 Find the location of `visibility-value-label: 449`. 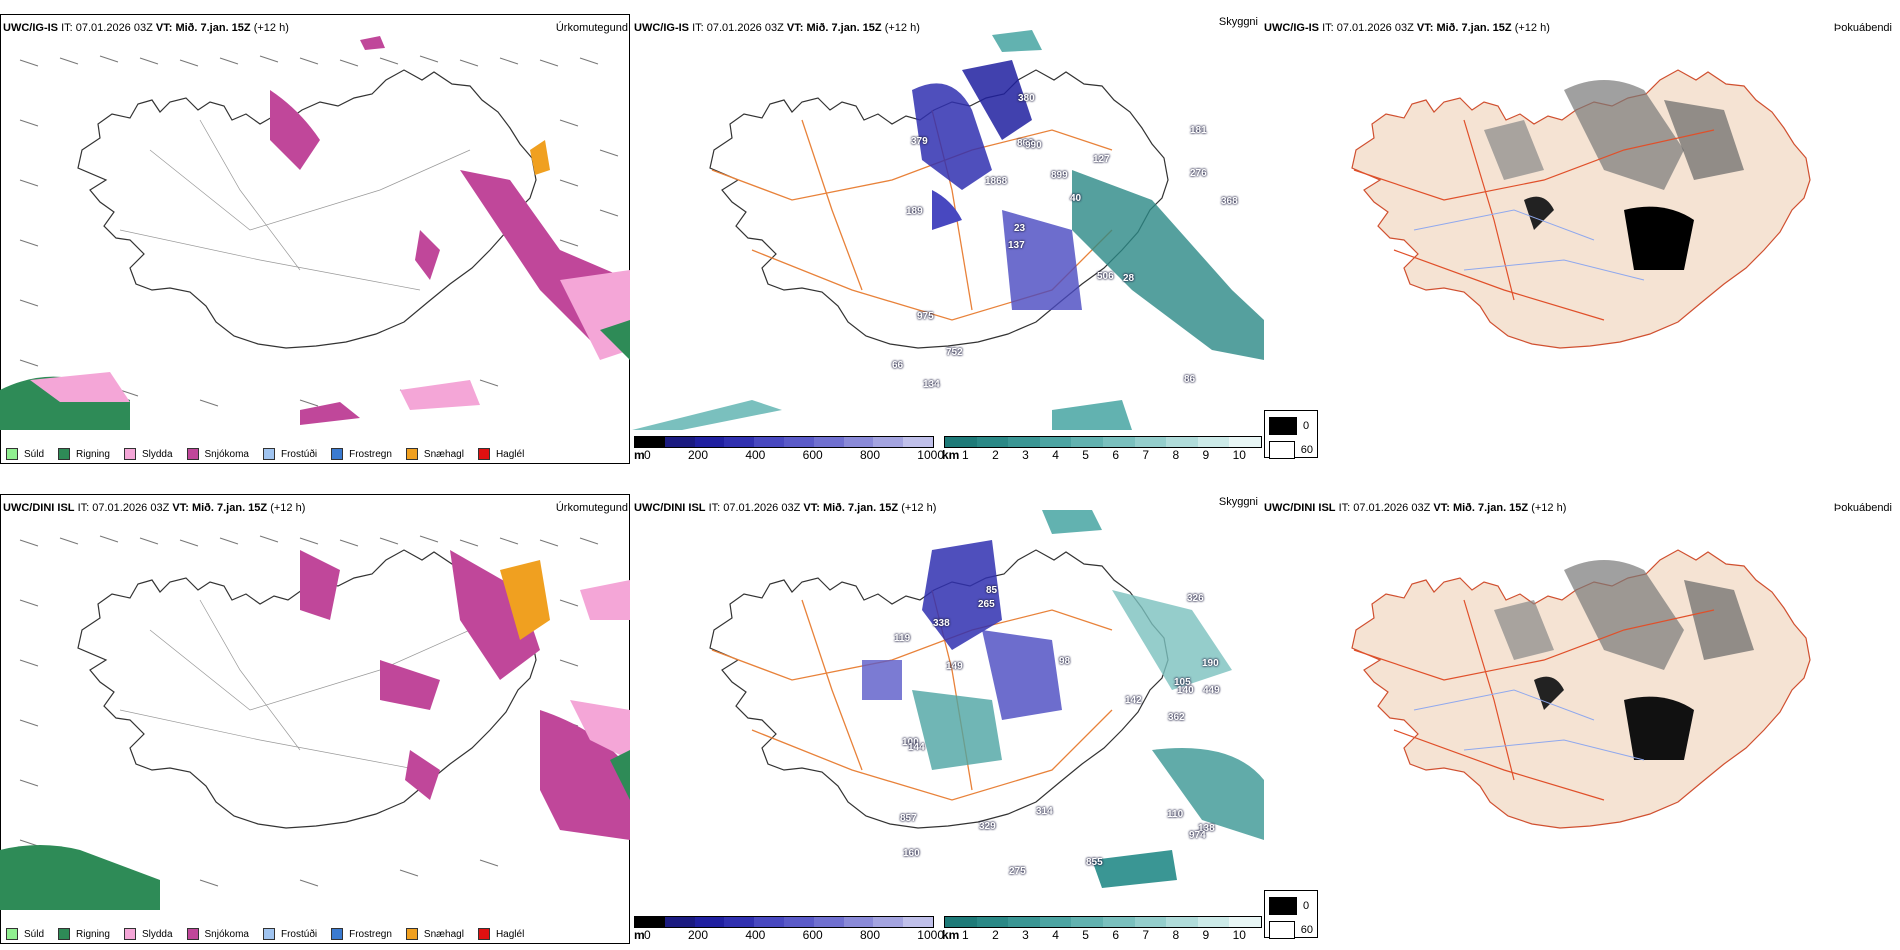

visibility-value-label: 449 is located at coordinates (1211, 690).